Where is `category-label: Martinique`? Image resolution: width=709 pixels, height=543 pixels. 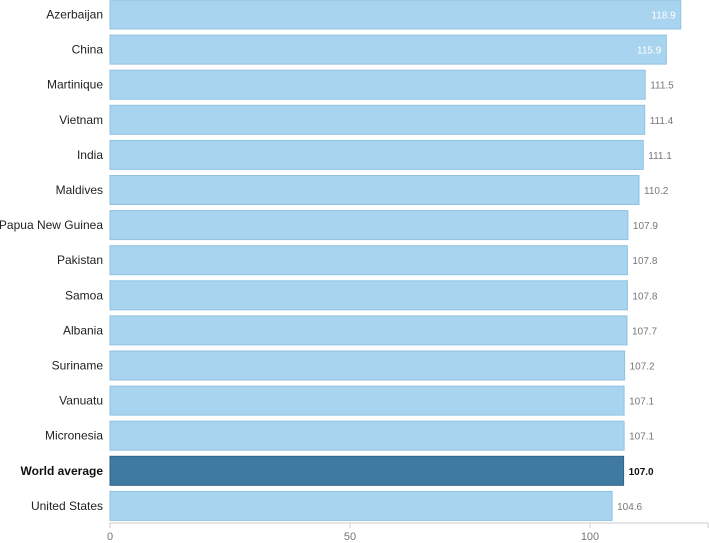
category-label: Martinique is located at coordinates (75, 85).